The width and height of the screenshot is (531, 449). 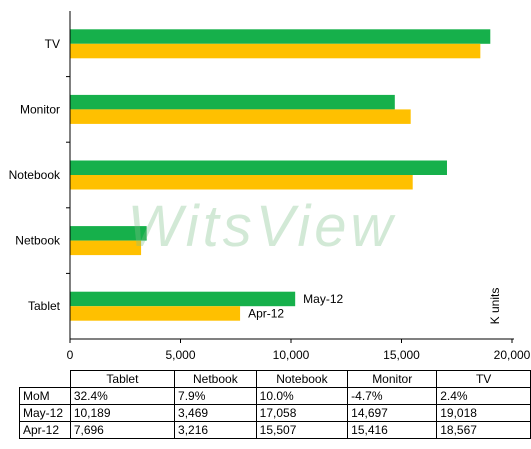 What do you see at coordinates (302, 396) in the screenshot?
I see `table-cell: 10.0%` at bounding box center [302, 396].